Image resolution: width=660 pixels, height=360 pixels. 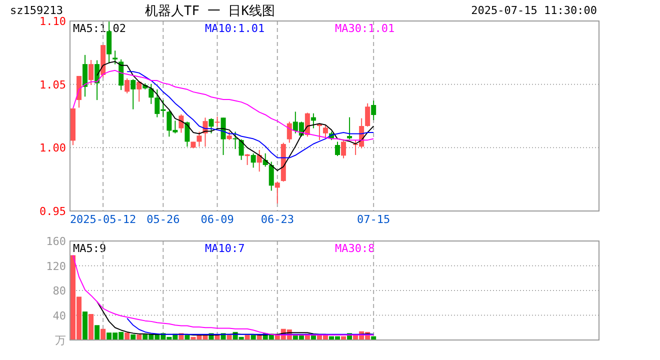 What do you see at coordinates (355, 248) in the screenshot?
I see `text: MA30:8` at bounding box center [355, 248].